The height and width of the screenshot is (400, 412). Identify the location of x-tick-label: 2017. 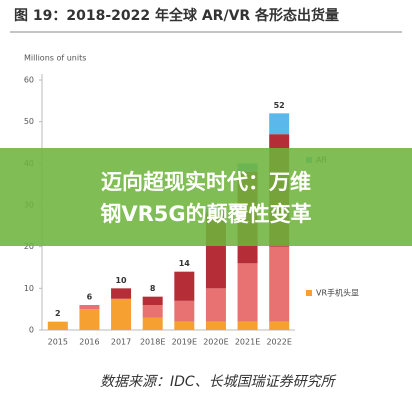
(121, 342).